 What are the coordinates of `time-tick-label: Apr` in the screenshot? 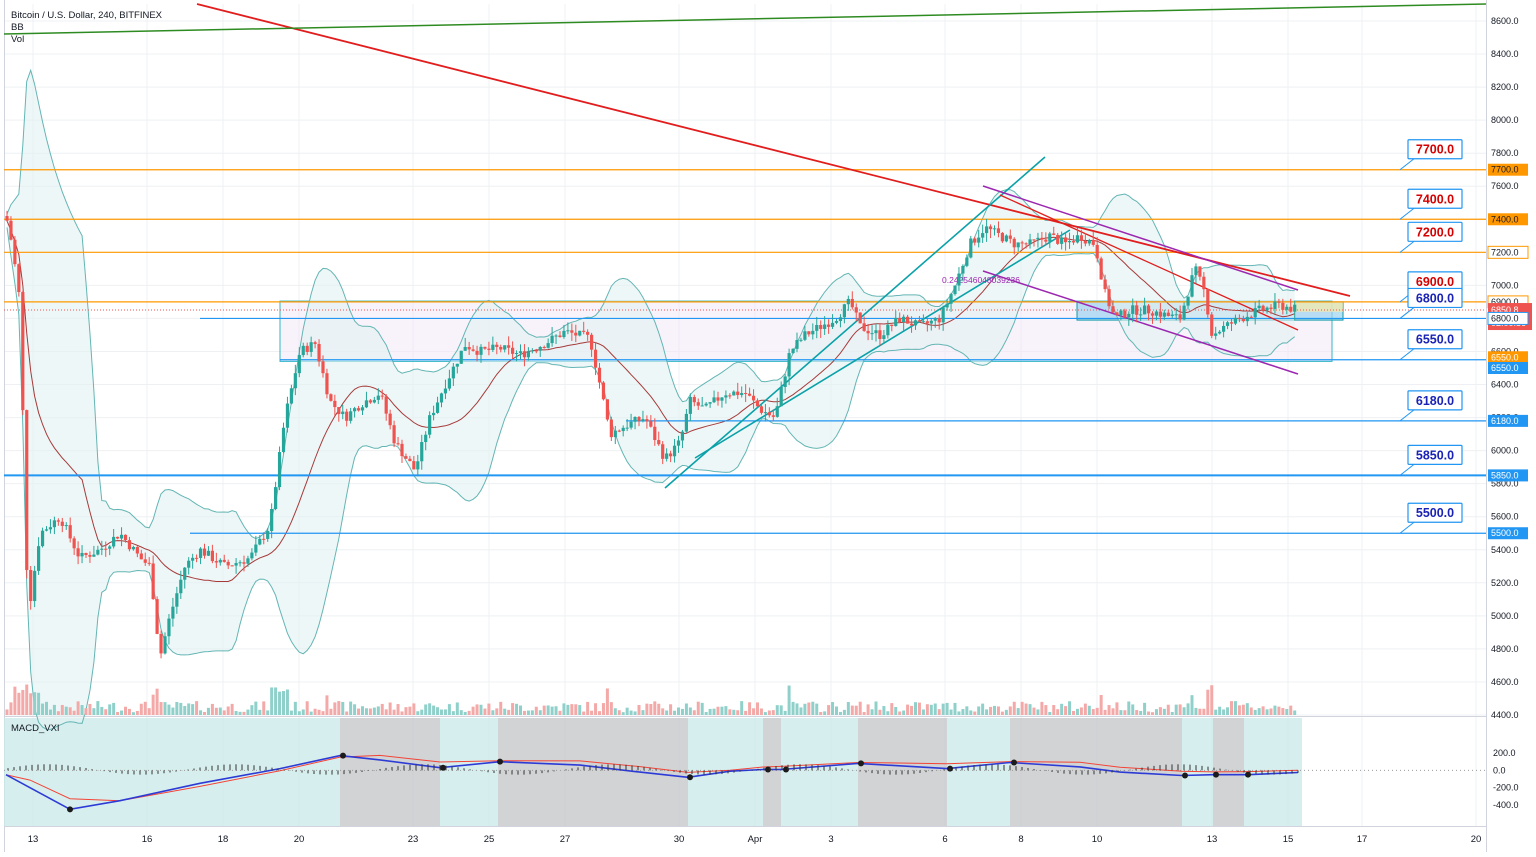 It's located at (755, 839).